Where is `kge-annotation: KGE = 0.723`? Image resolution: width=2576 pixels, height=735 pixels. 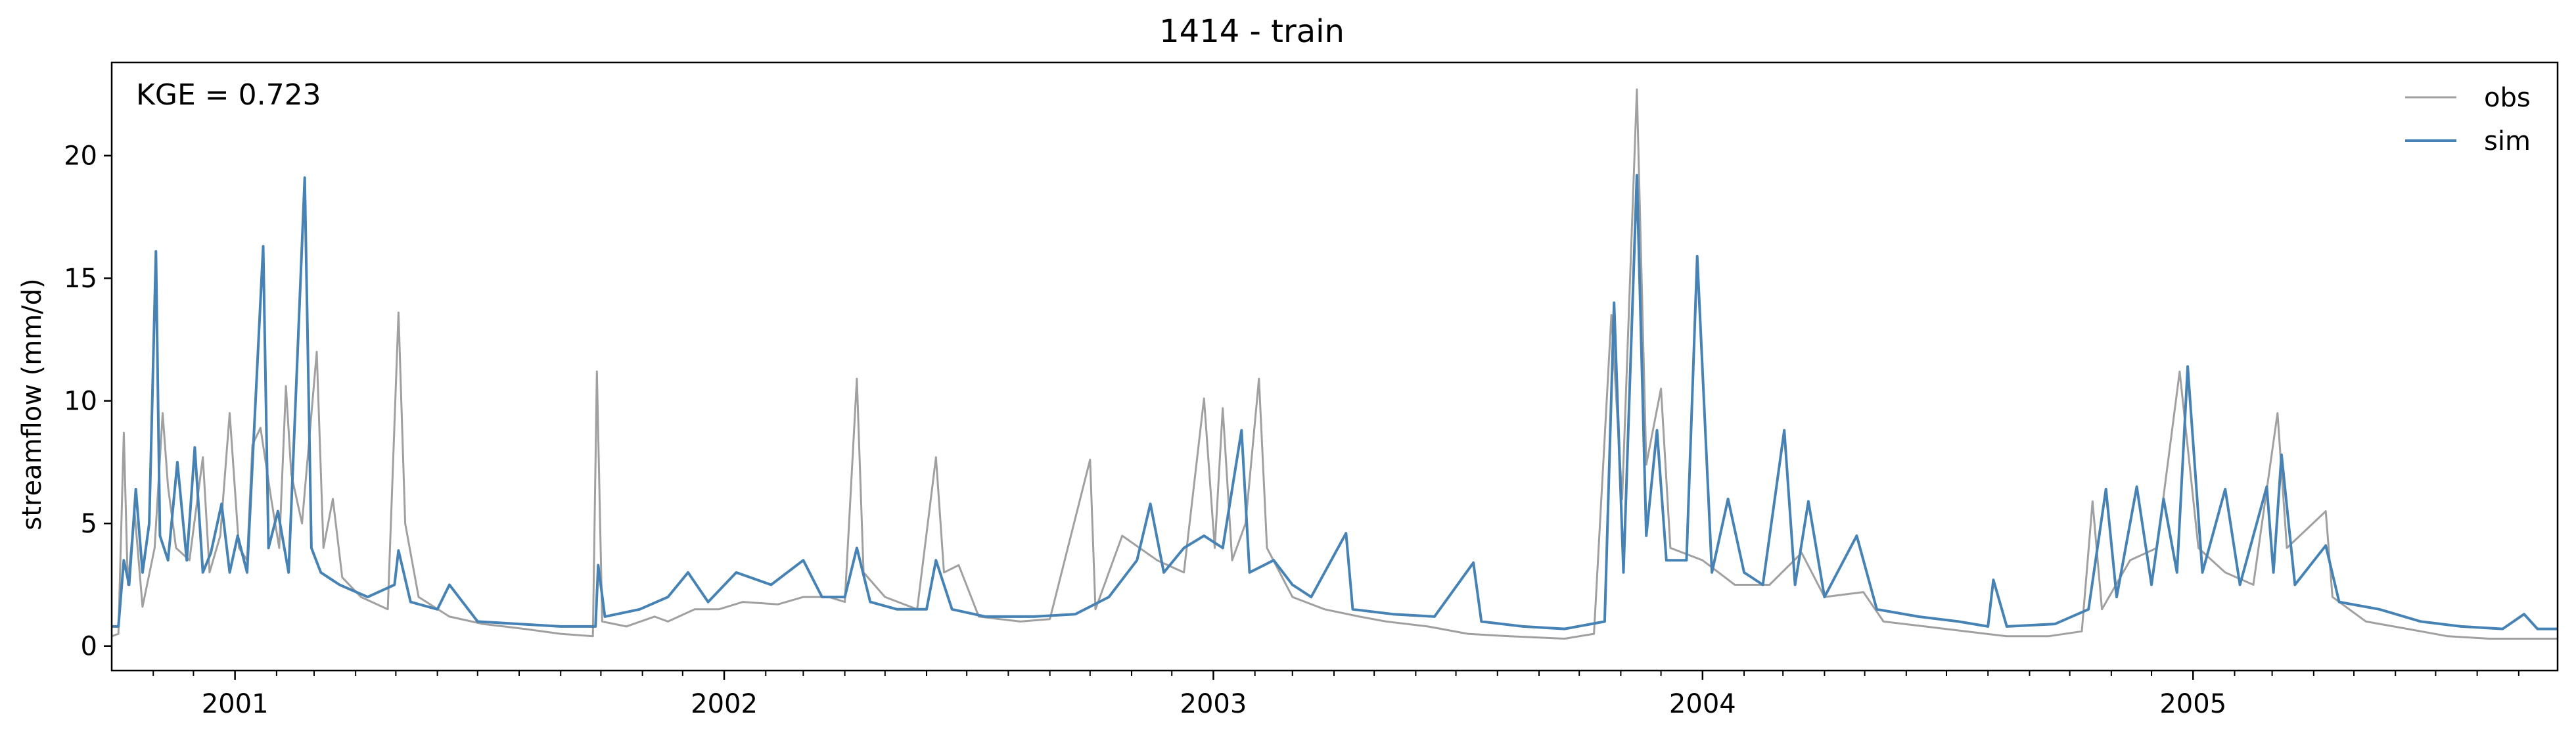 kge-annotation: KGE = 0.723 is located at coordinates (229, 95).